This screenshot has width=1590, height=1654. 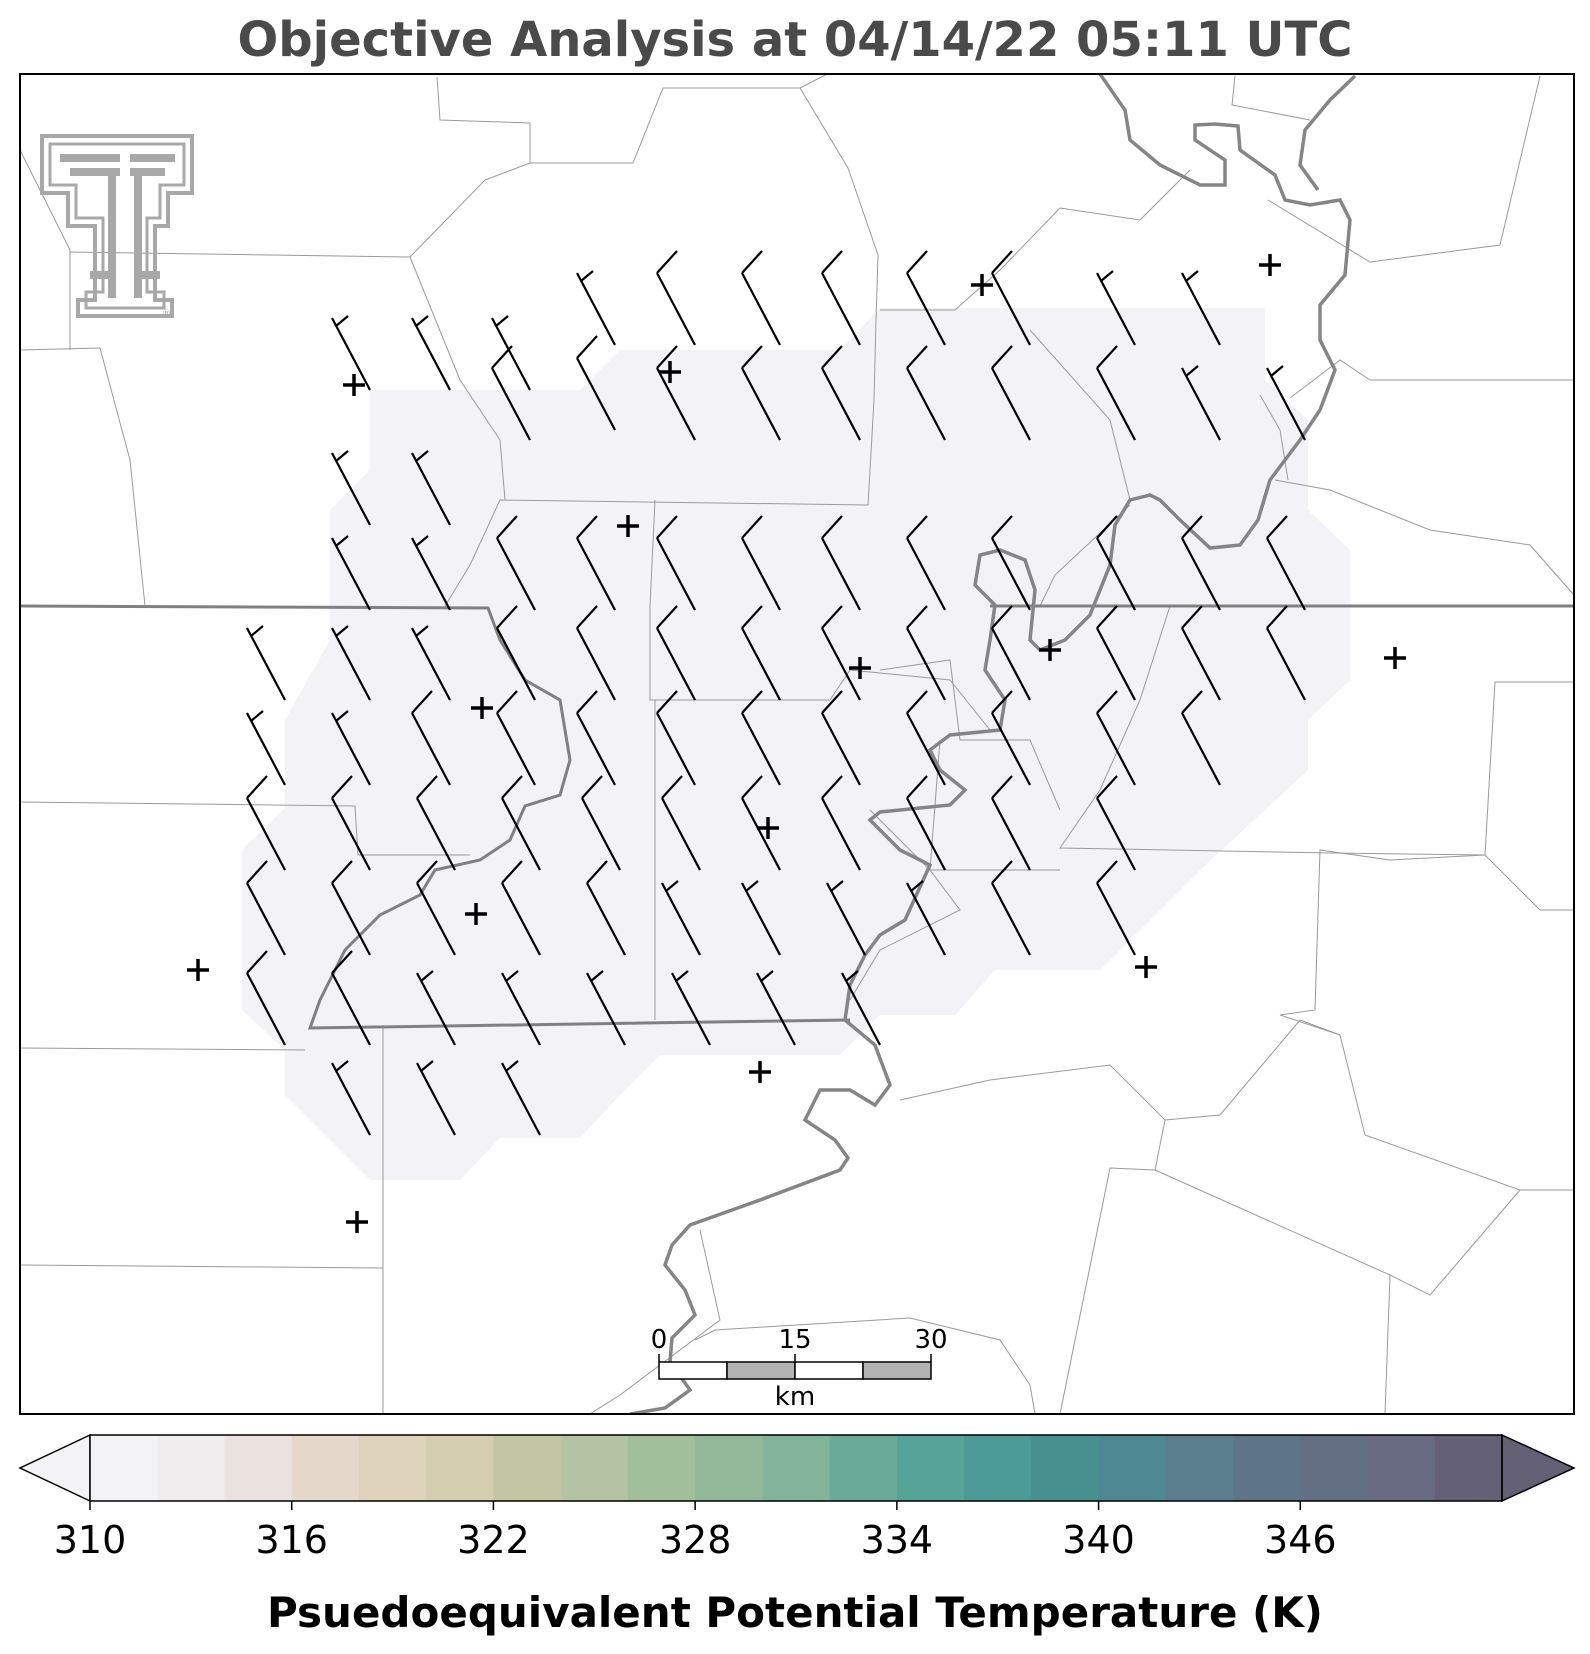 I want to click on scale-label-15: 15, so click(x=794, y=1340).